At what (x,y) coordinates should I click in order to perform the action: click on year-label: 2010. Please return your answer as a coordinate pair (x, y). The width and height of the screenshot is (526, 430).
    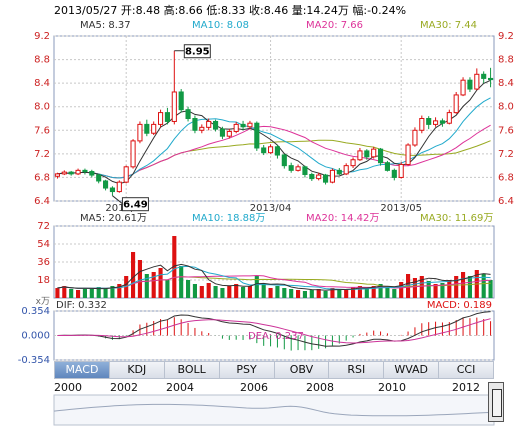
    Looking at the image, I should click on (392, 387).